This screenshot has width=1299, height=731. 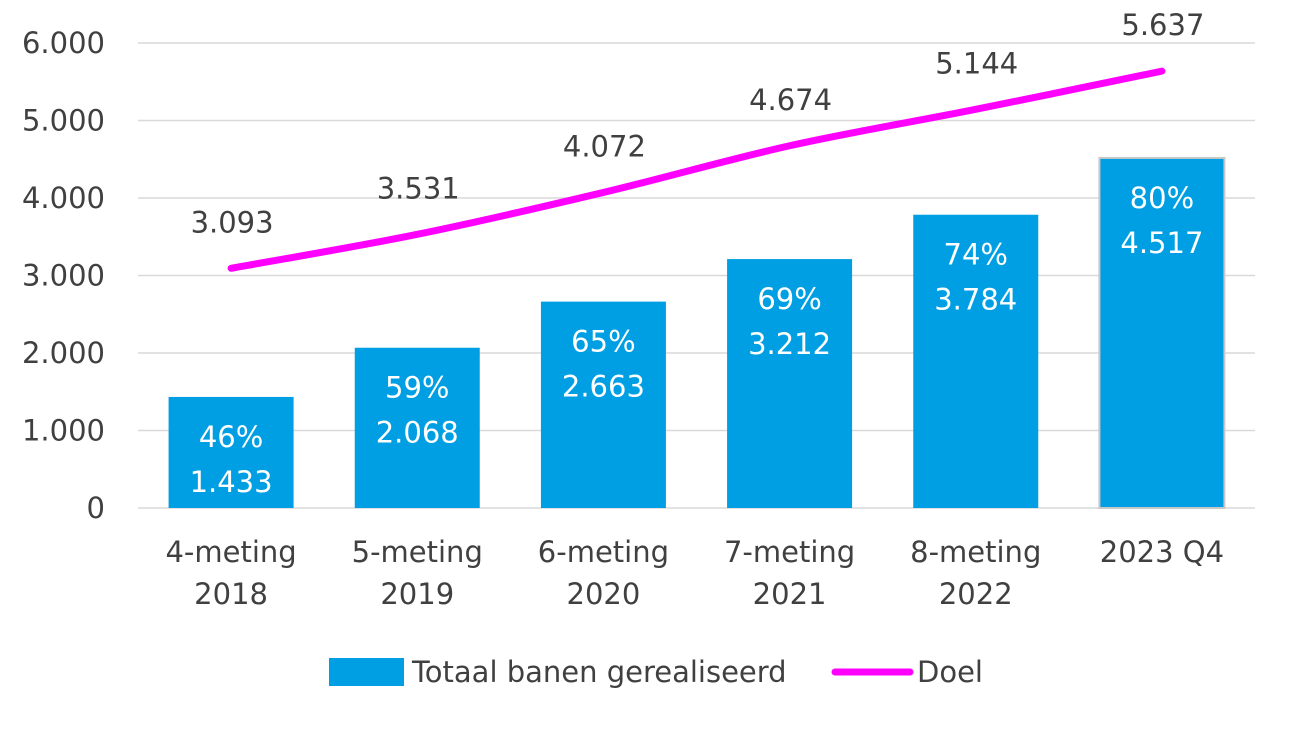 I want to click on legend-label-totaal: Totaal banen gerealiseerd, so click(x=599, y=672).